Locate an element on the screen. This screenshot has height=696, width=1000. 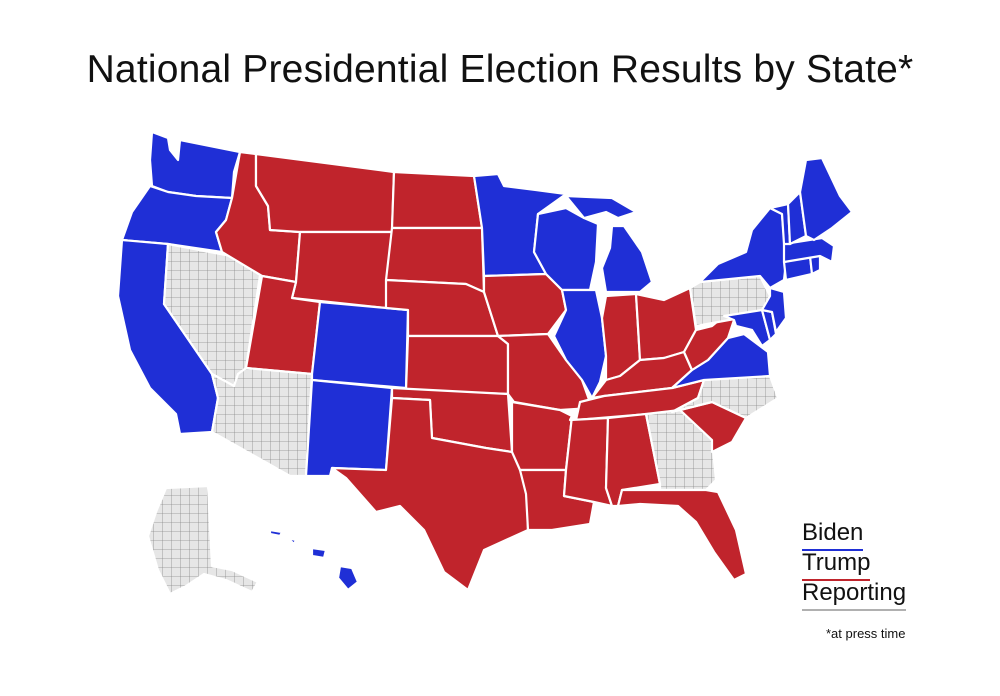
state-kansas is located at coordinates (457, 365).